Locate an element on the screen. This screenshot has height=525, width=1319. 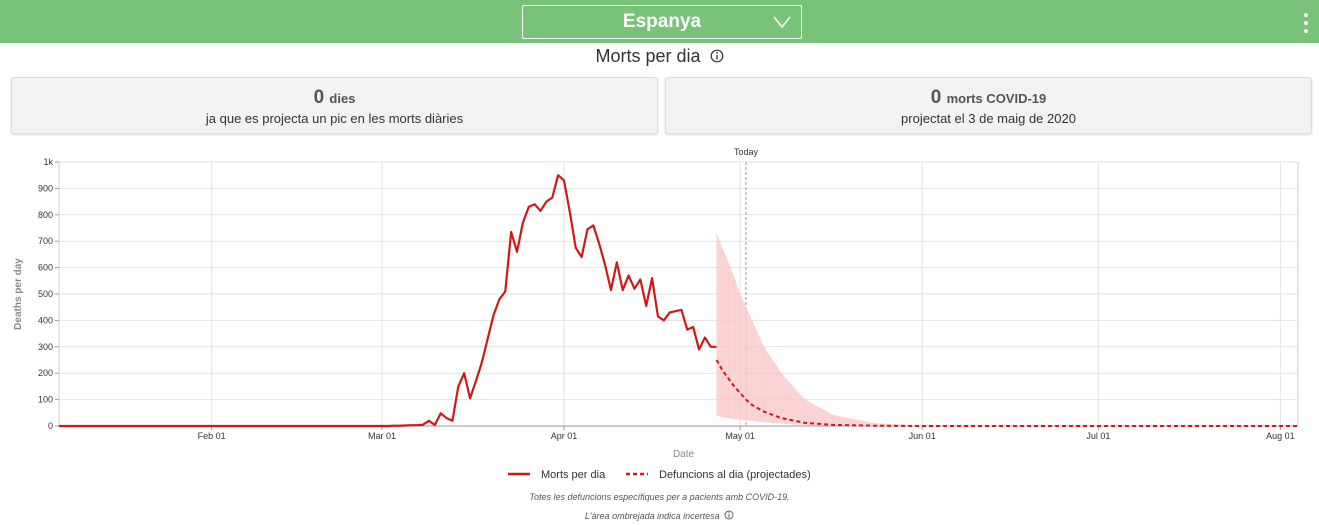
legend-label: Morts per dia is located at coordinates (573, 475).